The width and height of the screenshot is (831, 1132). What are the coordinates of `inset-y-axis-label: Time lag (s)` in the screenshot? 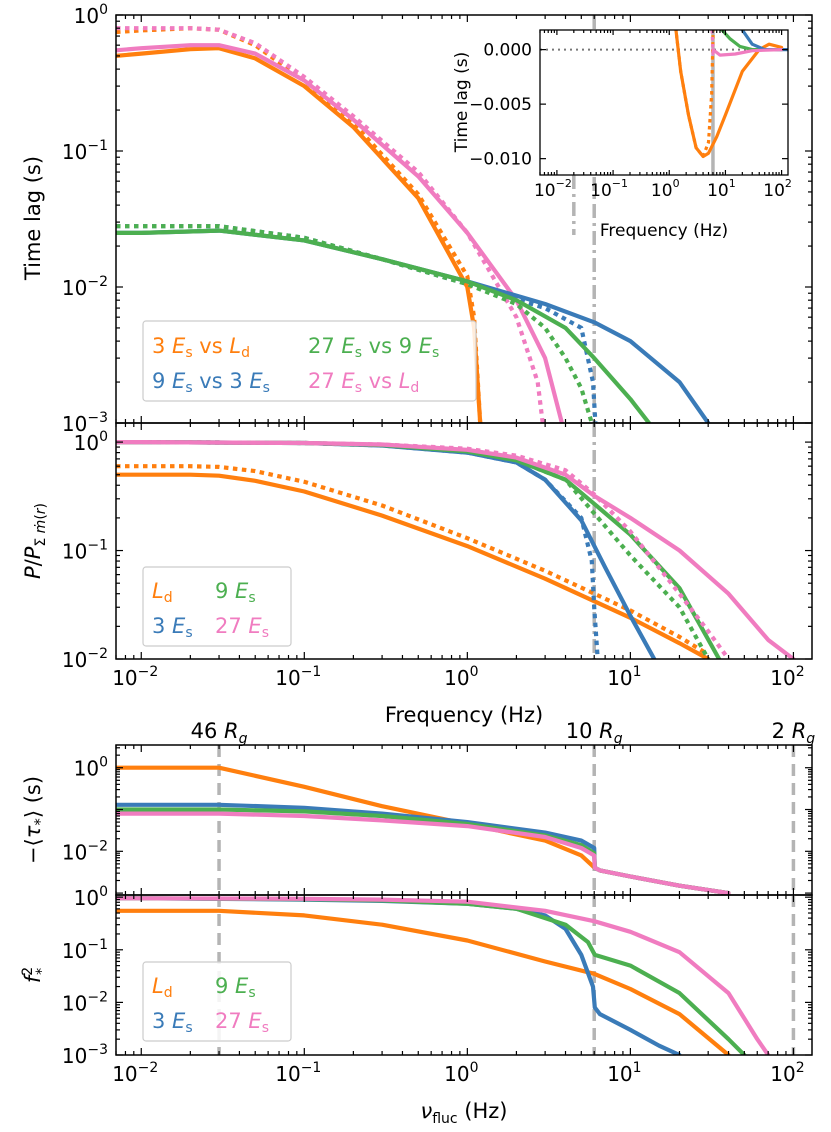 It's located at (462, 102).